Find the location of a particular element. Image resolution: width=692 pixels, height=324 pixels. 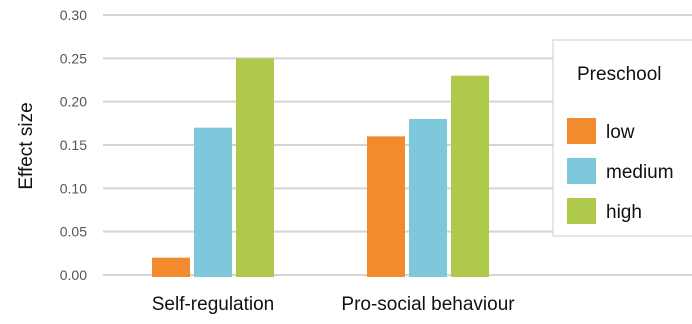

legend-label-low: low is located at coordinates (620, 132).